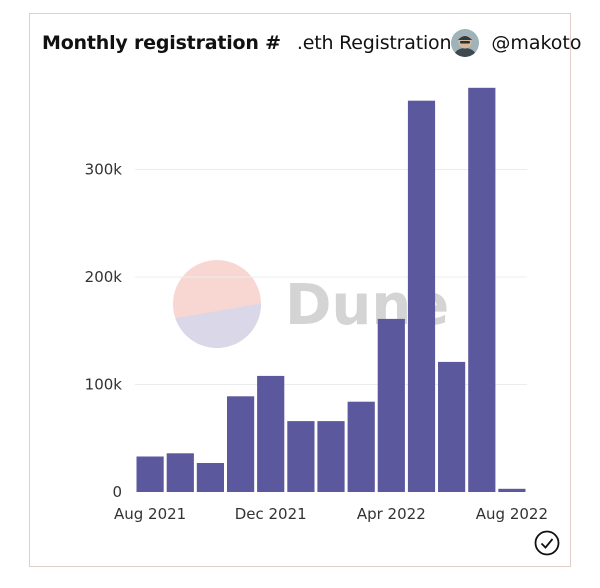 This screenshot has height=588, width=600. I want to click on y-tick-label: 300k, so click(104, 170).